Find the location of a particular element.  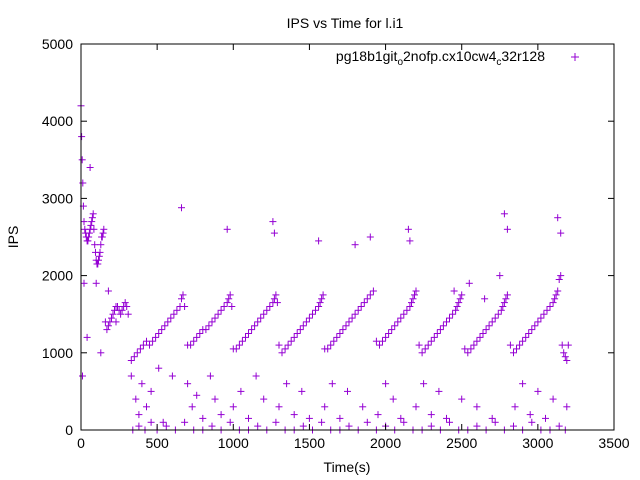

legend-label: pg18b1gito2nofp.cx10cw4c32r128 is located at coordinates (440, 58).